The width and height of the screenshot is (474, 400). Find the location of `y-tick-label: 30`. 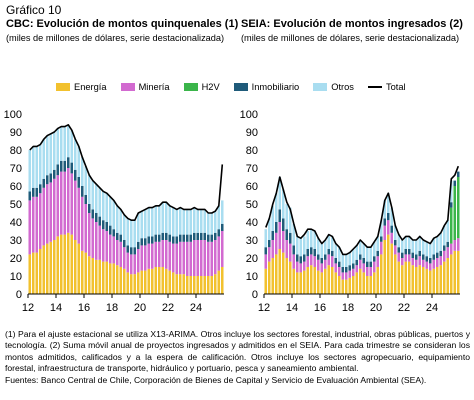

y-tick-label: 30 is located at coordinates (16, 241).